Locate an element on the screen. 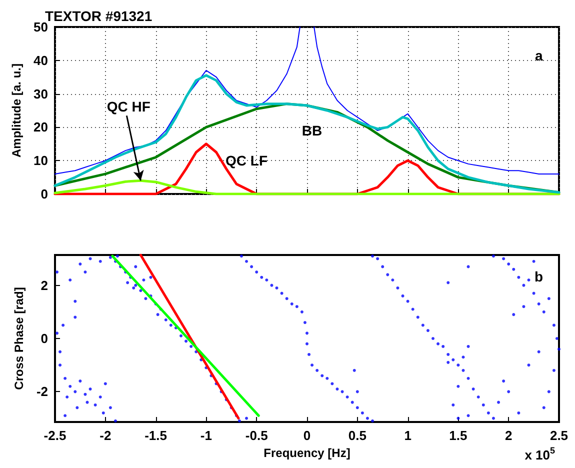 This screenshot has height=468, width=575. annotation: a is located at coordinates (538, 55).